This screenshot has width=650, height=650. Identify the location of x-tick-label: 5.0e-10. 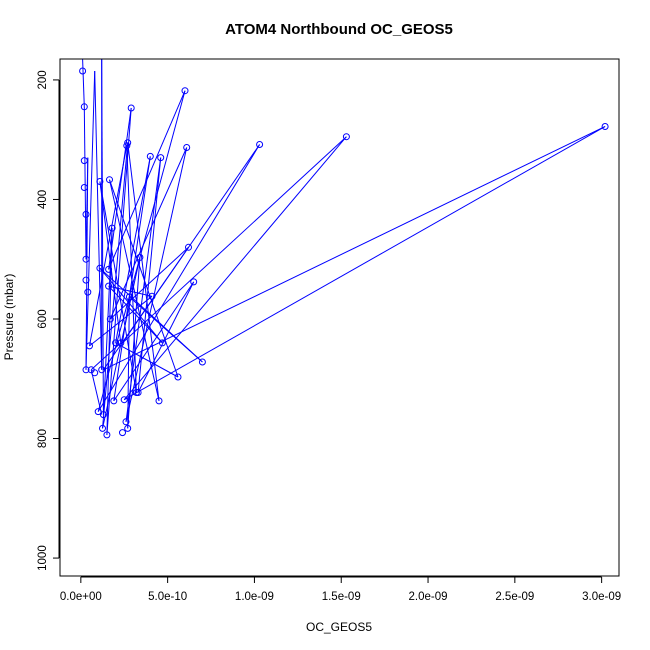
(167, 597).